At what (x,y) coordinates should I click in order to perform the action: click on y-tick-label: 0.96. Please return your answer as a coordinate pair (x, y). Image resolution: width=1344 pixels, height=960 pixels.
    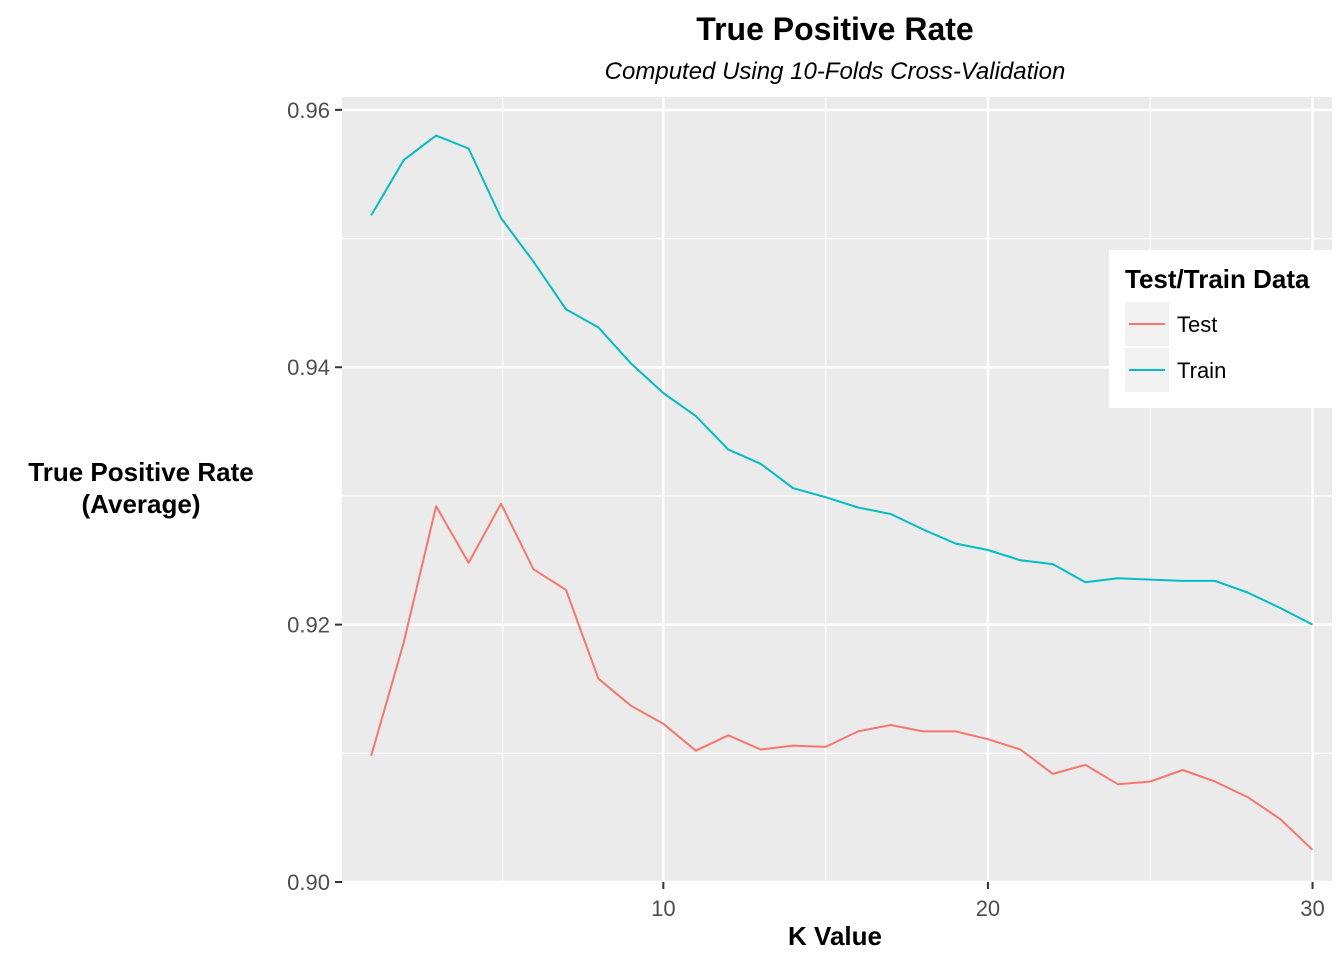
    Looking at the image, I should click on (308, 110).